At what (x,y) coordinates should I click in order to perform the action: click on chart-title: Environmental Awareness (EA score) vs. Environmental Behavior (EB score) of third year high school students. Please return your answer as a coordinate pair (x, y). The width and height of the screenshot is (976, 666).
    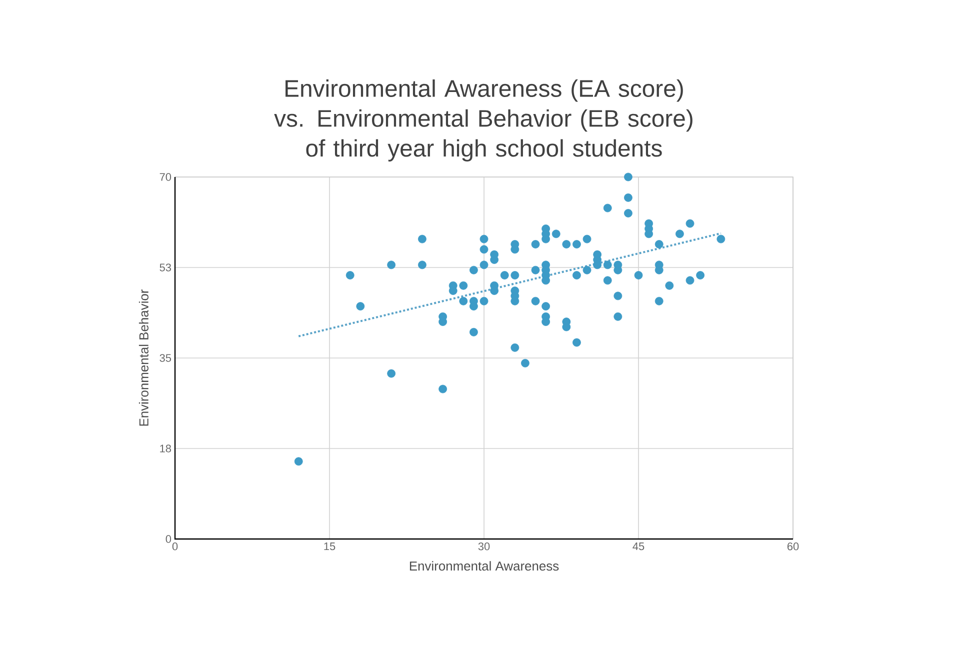
    Looking at the image, I should click on (483, 120).